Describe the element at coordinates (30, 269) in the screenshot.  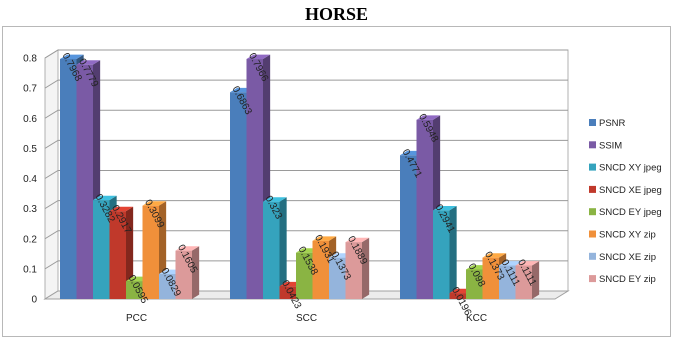
I see `y-tick-label: 0.1` at that location.